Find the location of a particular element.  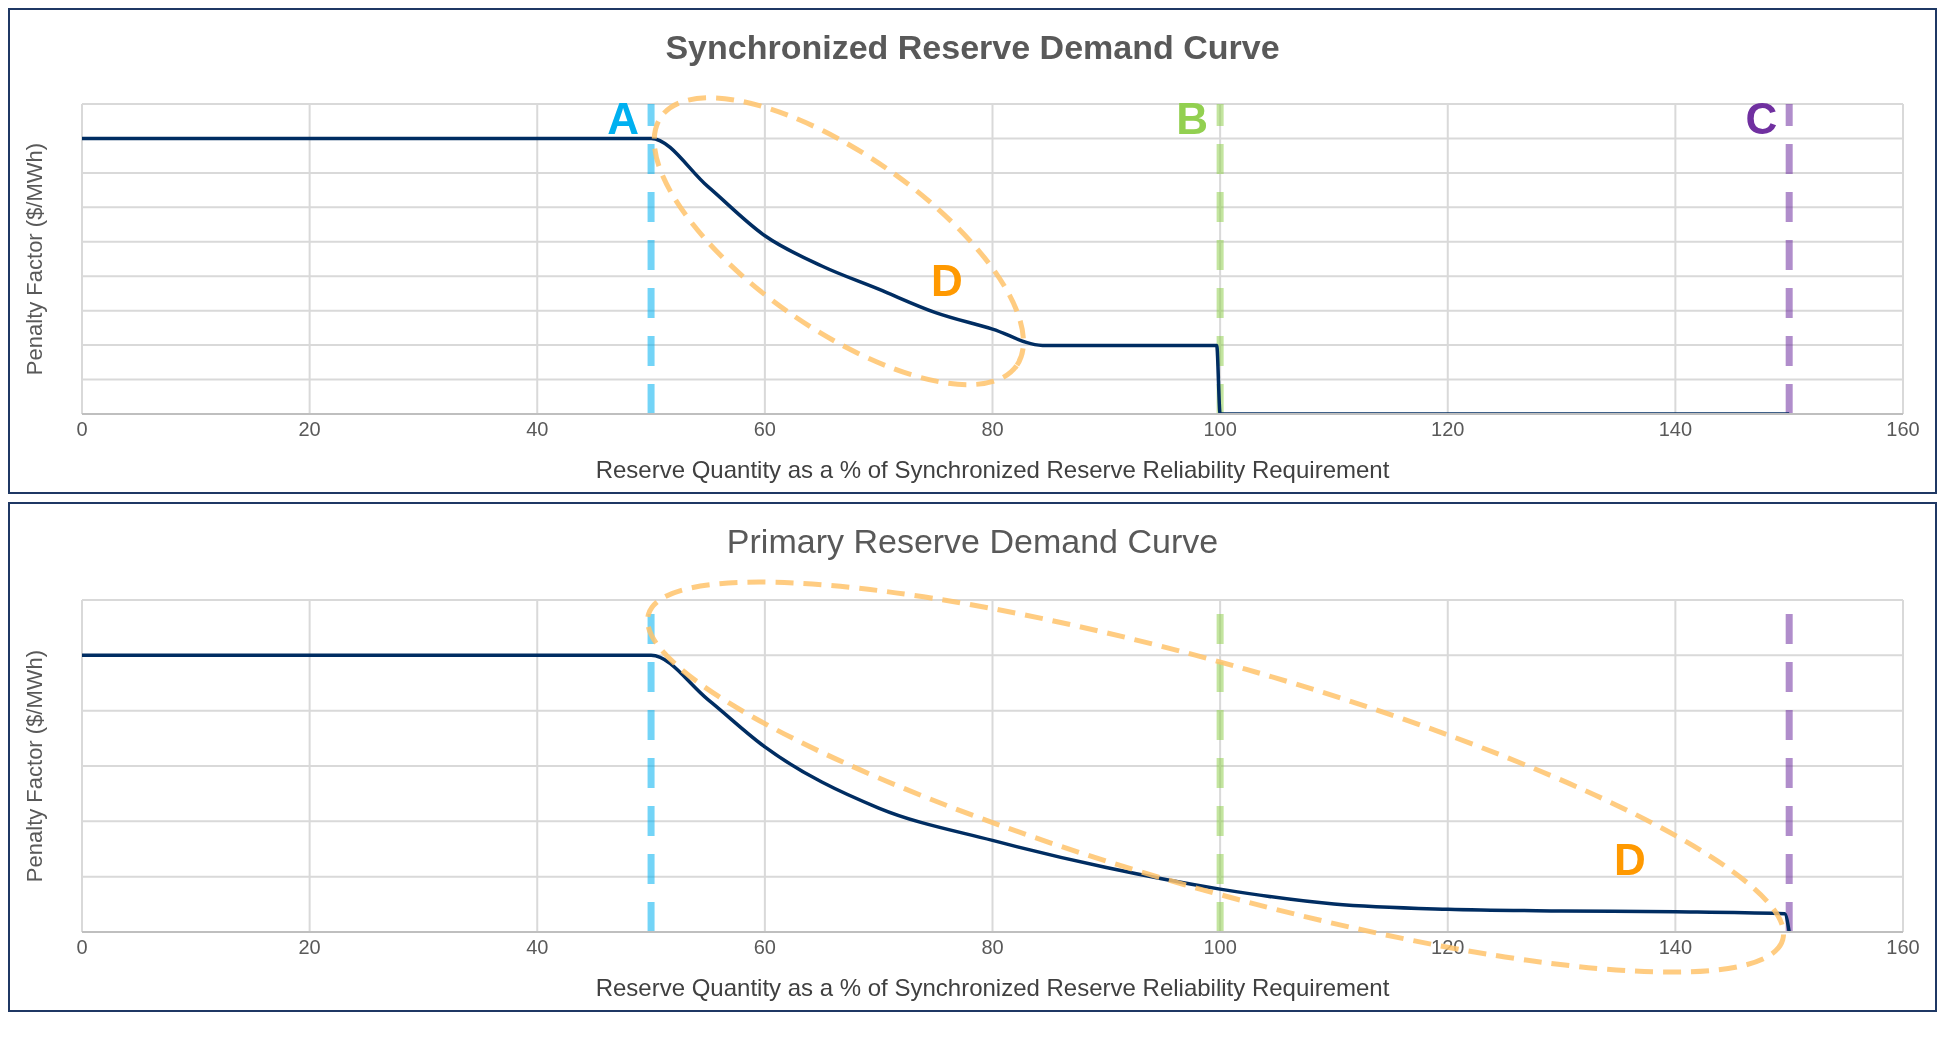

ref-line-label: C is located at coordinates (1761, 118).